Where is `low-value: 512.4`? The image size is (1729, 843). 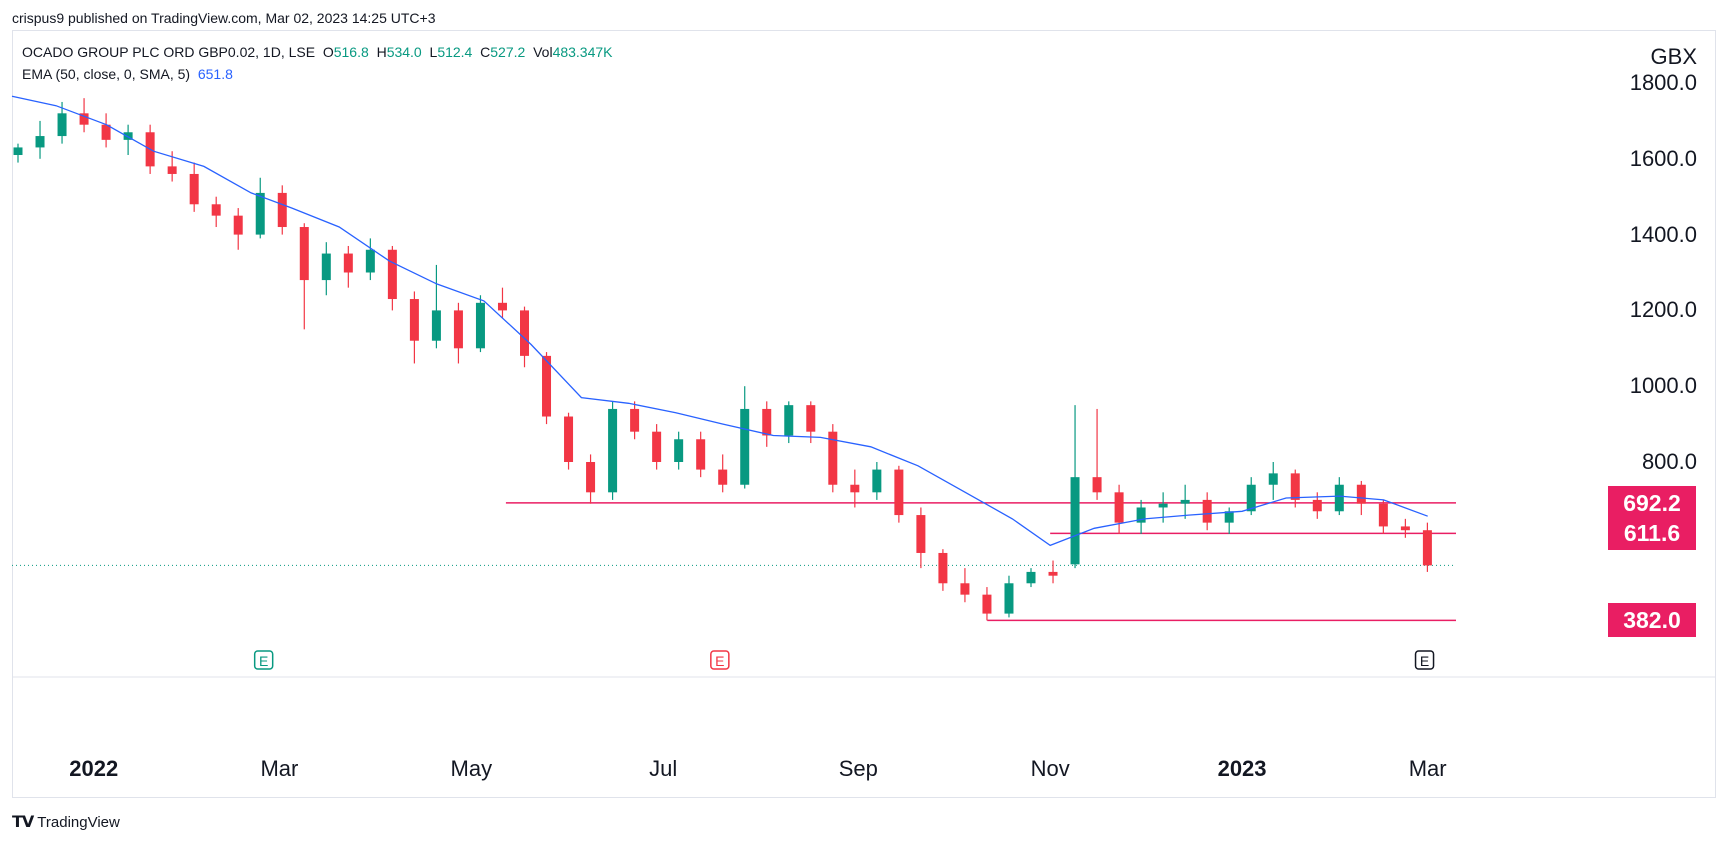
low-value: 512.4 is located at coordinates (455, 52).